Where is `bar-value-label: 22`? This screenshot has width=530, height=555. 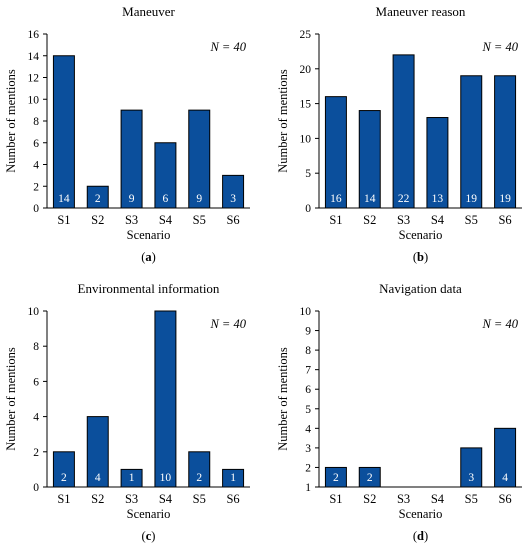 bar-value-label: 22 is located at coordinates (404, 199).